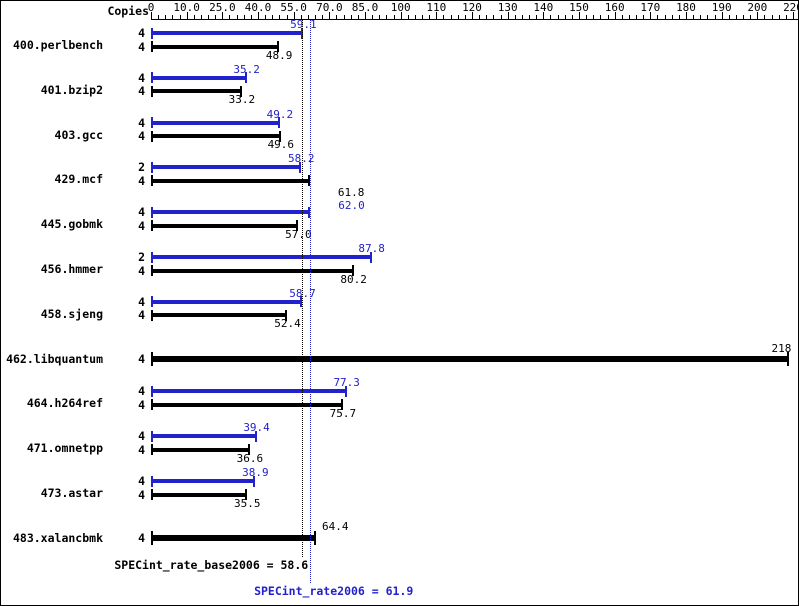 The width and height of the screenshot is (799, 606). I want to click on bar-value-label: 57.0, so click(298, 234).